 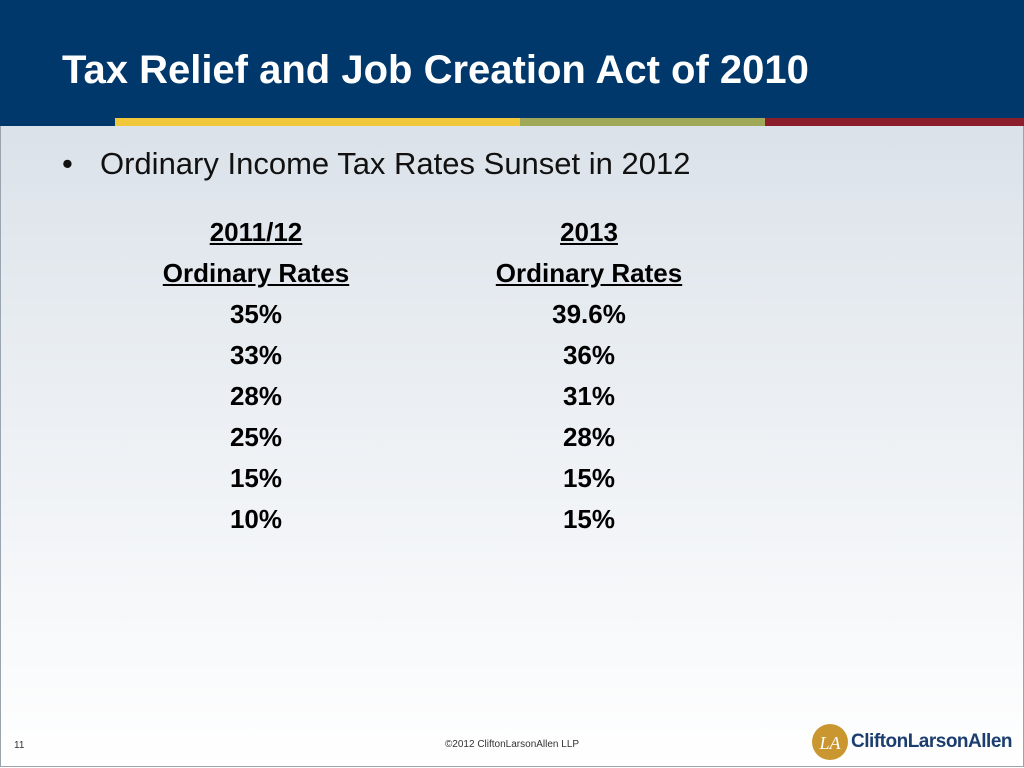 I want to click on column-header-year: 2011/12, so click(x=256, y=232).